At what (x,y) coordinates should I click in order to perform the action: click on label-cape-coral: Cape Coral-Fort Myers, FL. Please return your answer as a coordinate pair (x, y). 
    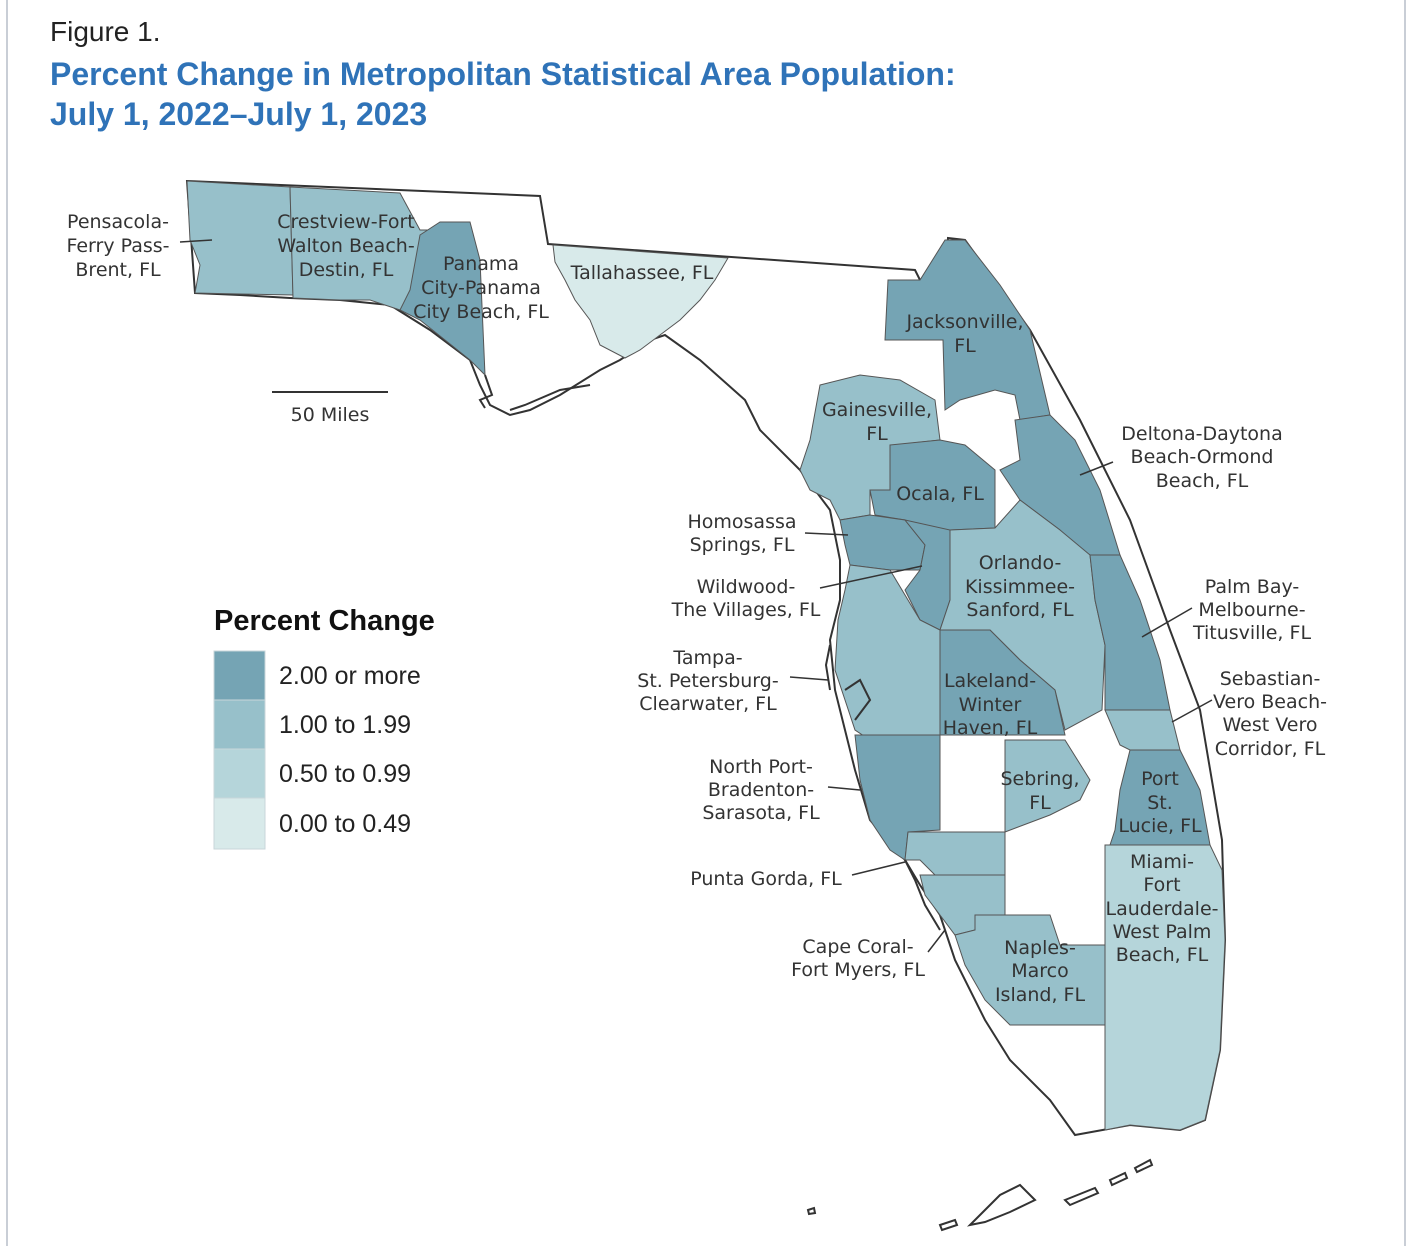
    Looking at the image, I should click on (858, 958).